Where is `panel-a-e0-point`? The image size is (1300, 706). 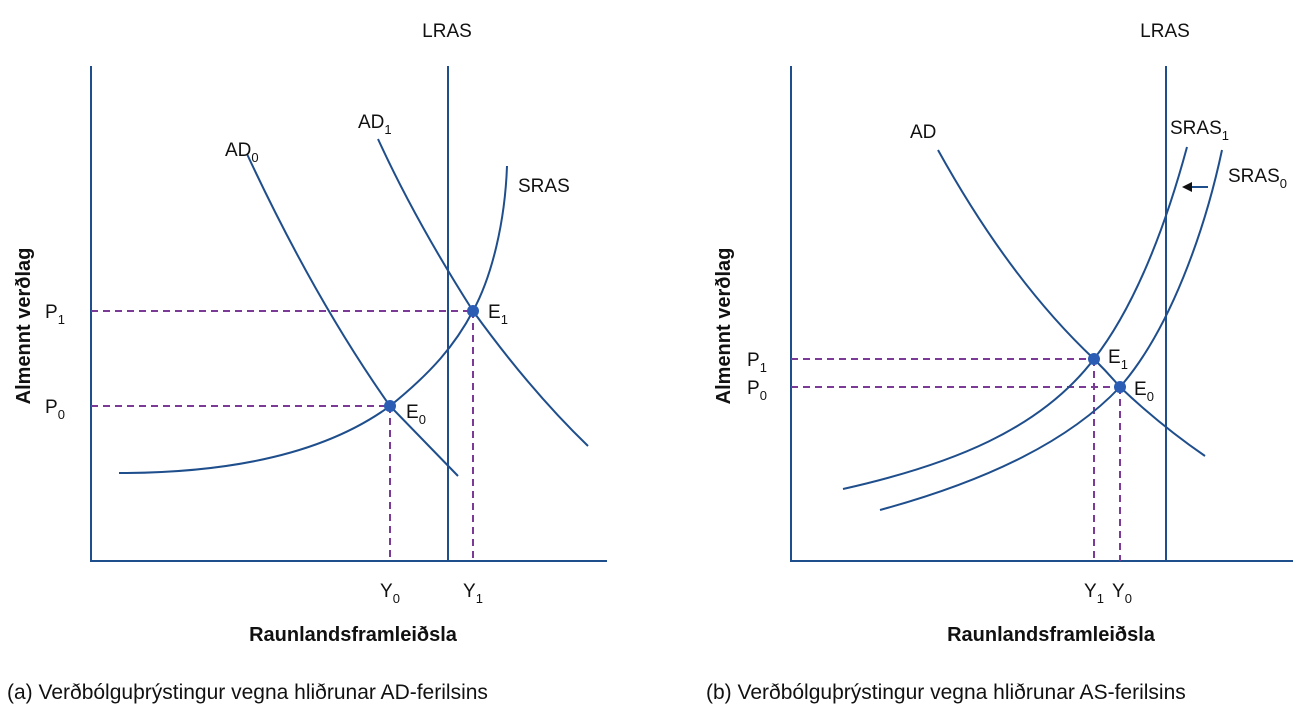 panel-a-e0-point is located at coordinates (390, 406).